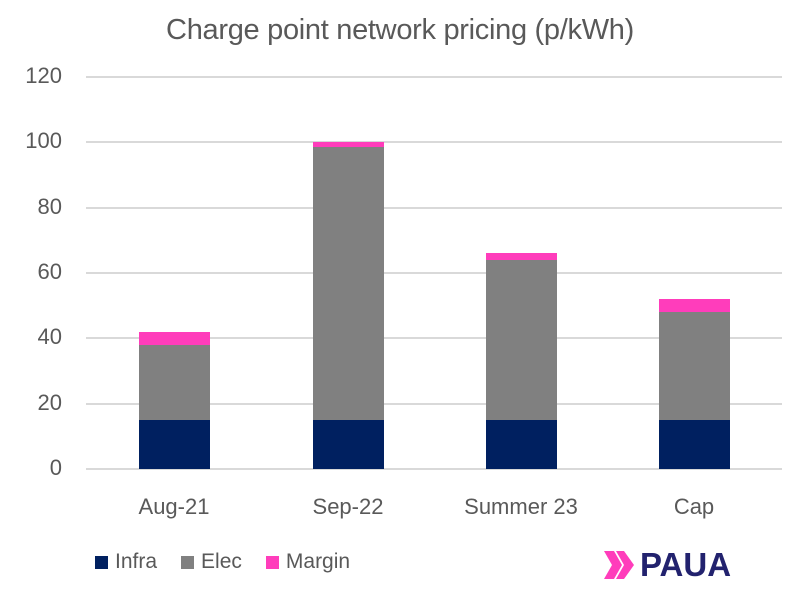 This screenshot has height=597, width=800. I want to click on y-tick-label: 40, so click(49, 337).